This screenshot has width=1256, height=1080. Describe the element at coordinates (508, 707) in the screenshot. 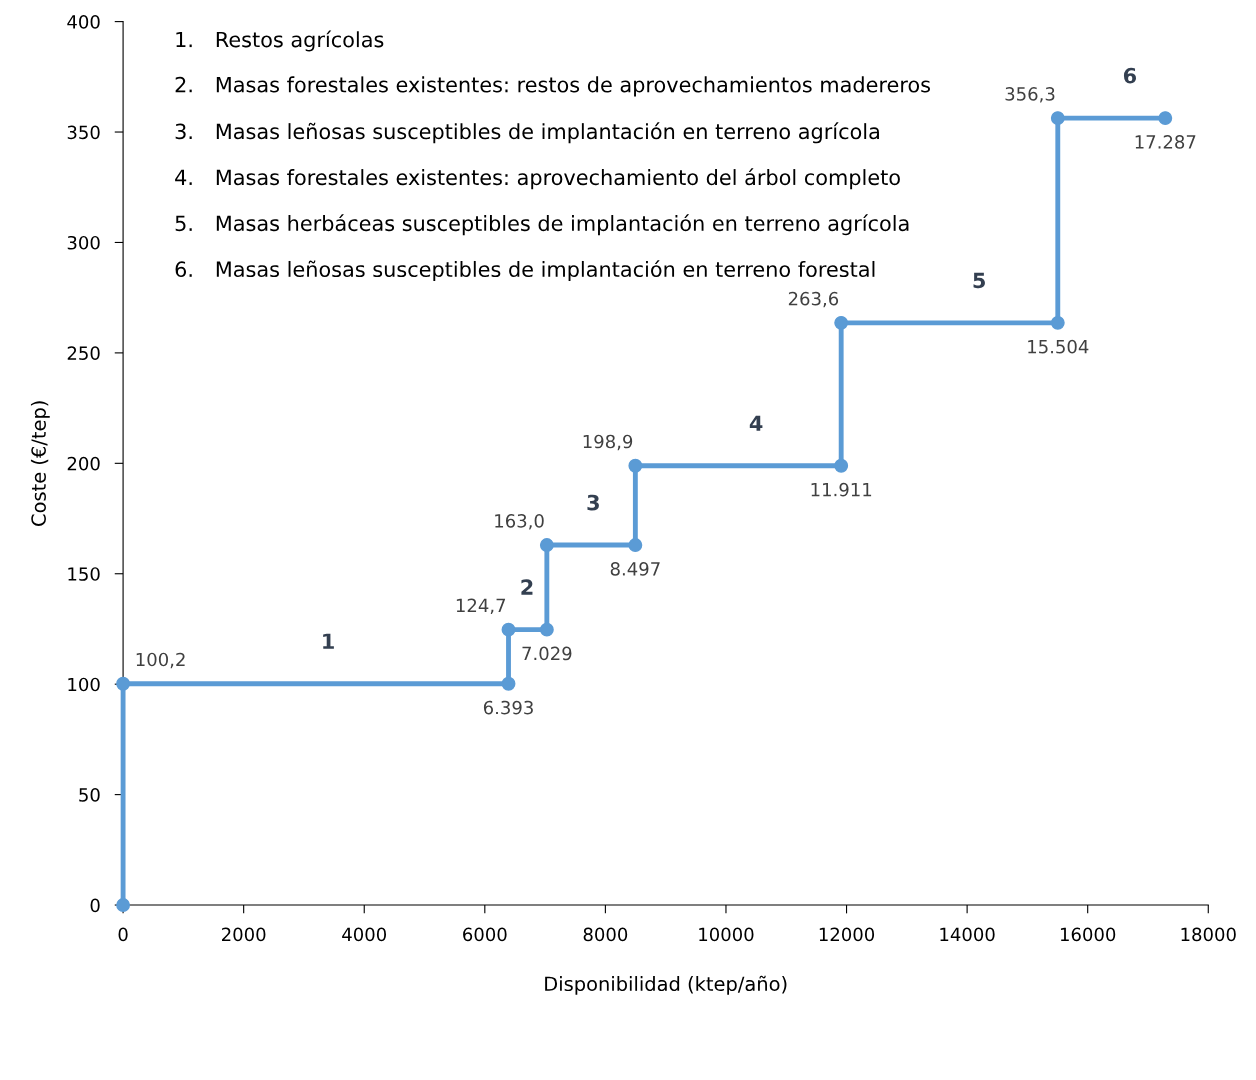

I see `annotation: 6.393` at that location.